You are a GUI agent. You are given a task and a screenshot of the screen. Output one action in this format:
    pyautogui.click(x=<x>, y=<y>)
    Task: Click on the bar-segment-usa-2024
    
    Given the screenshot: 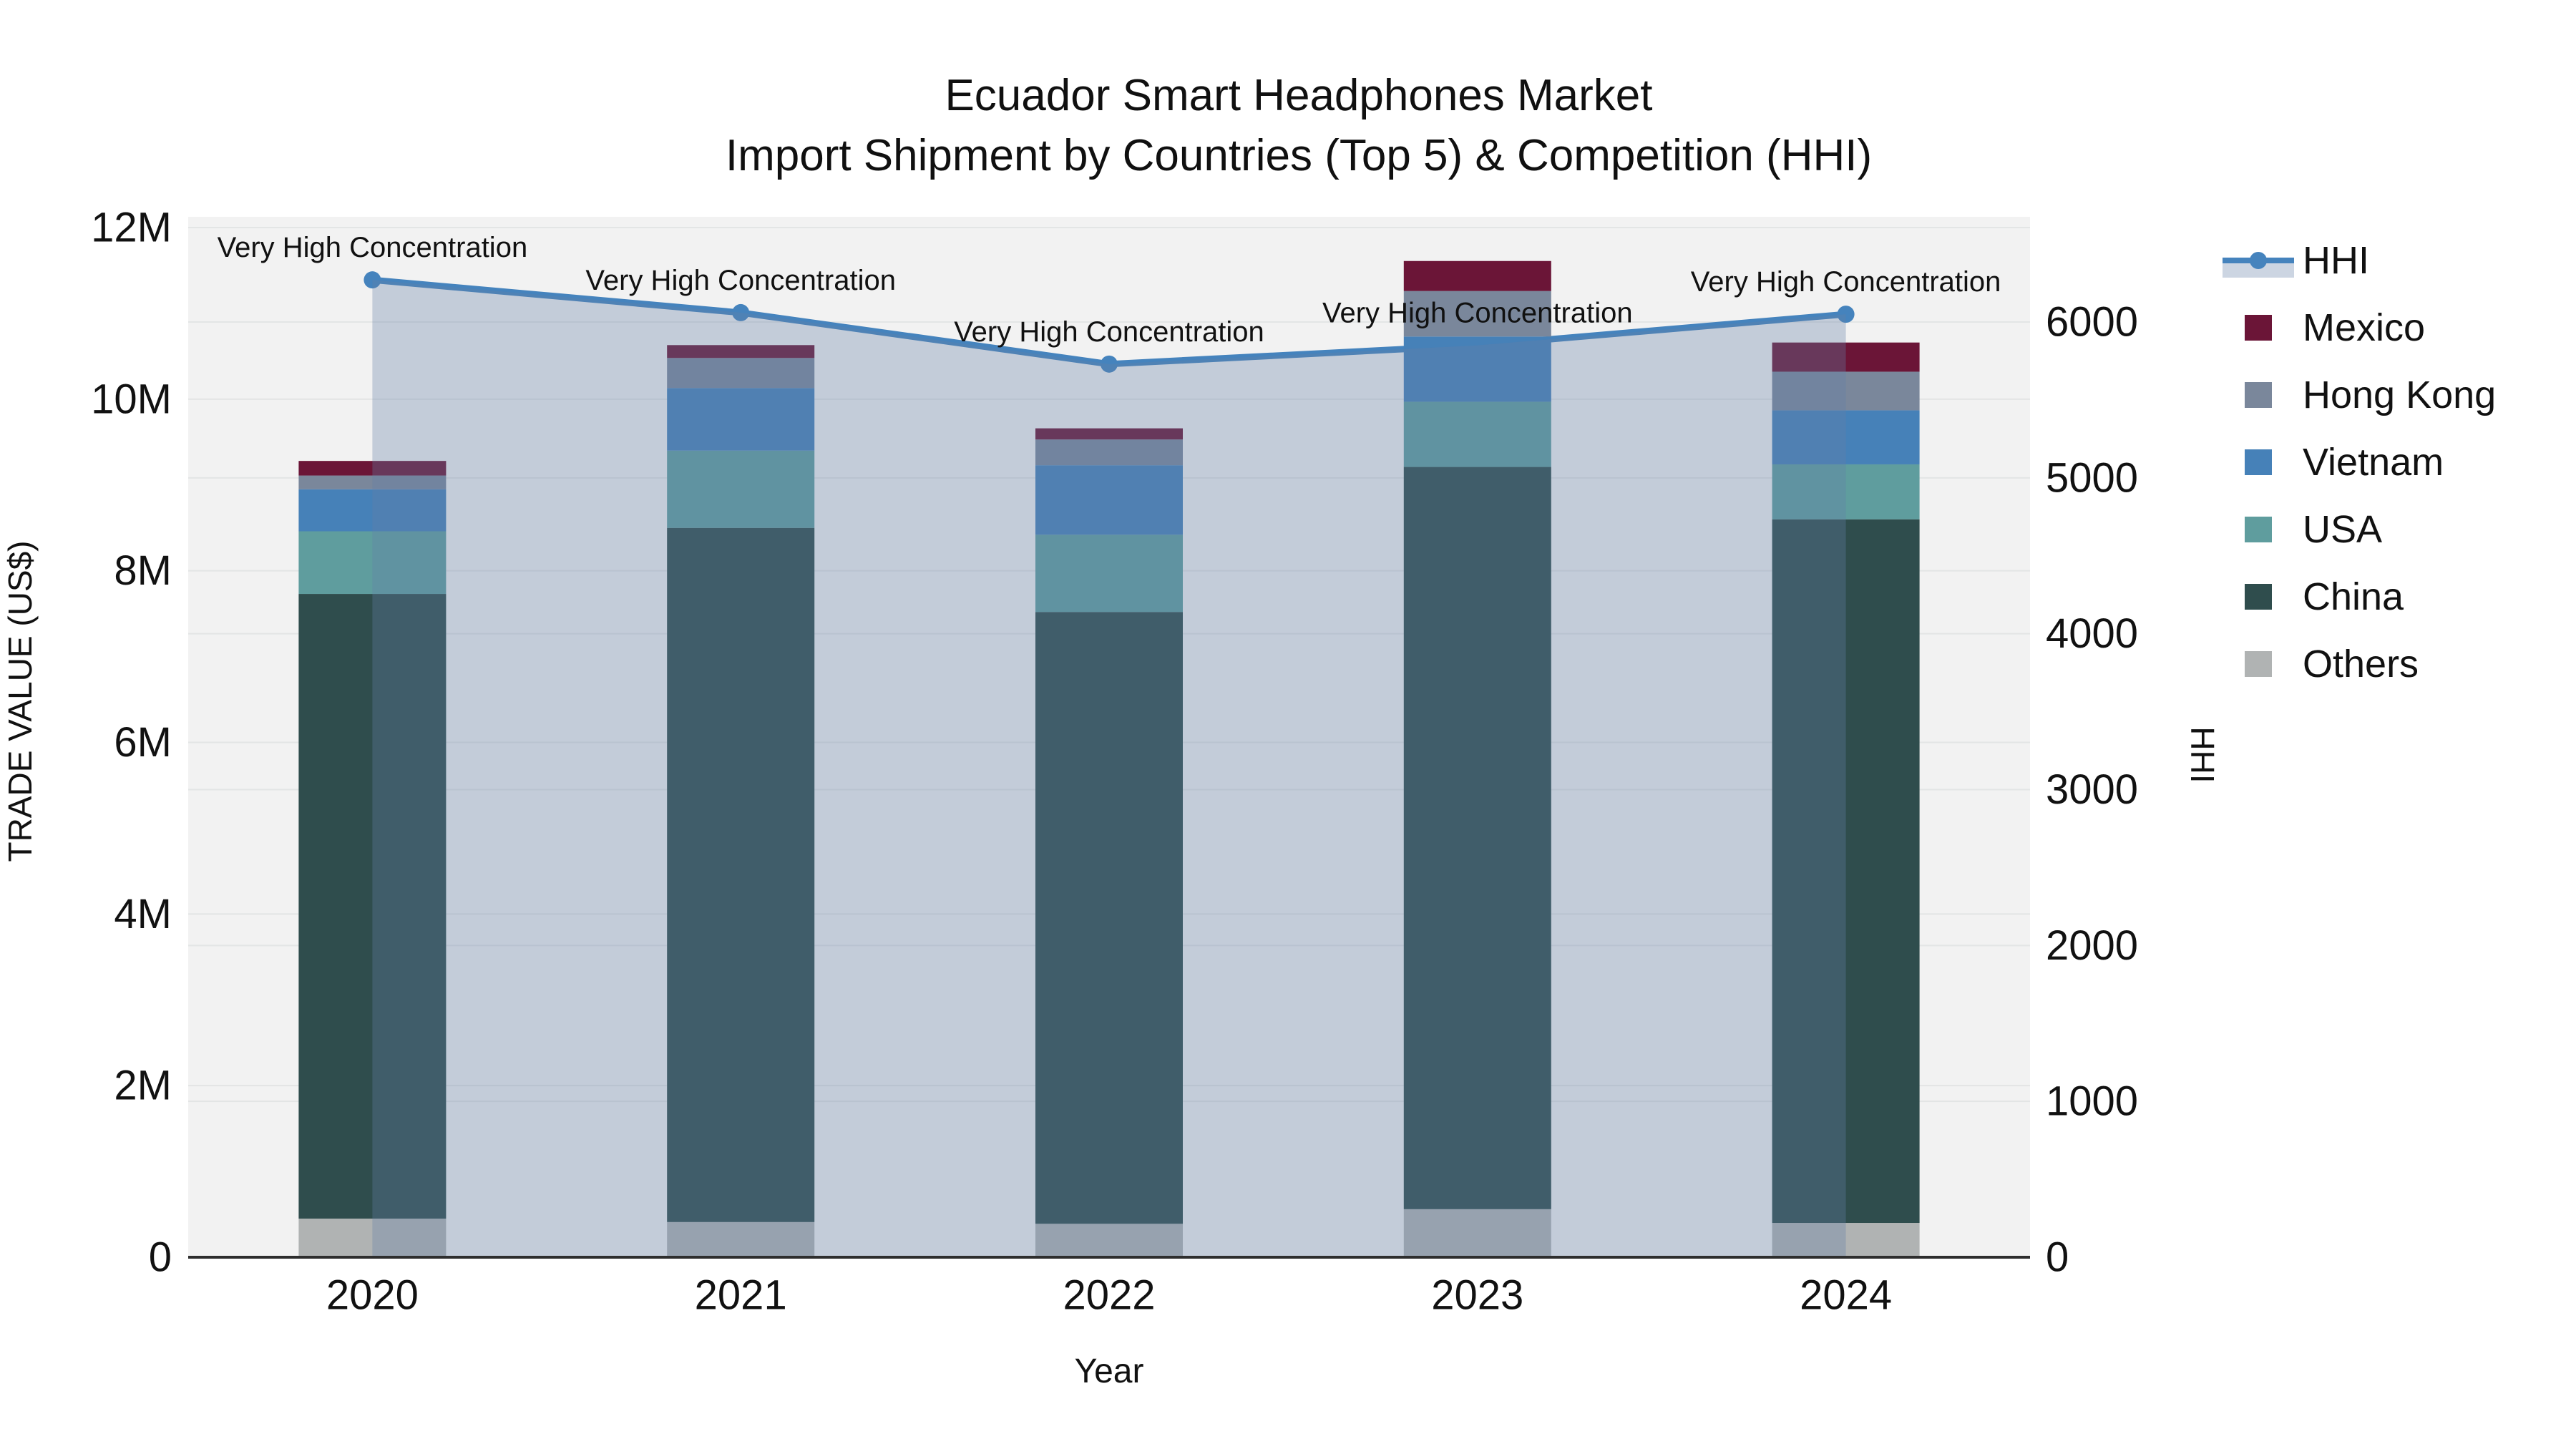 What is the action you would take?
    pyautogui.click(x=1846, y=491)
    